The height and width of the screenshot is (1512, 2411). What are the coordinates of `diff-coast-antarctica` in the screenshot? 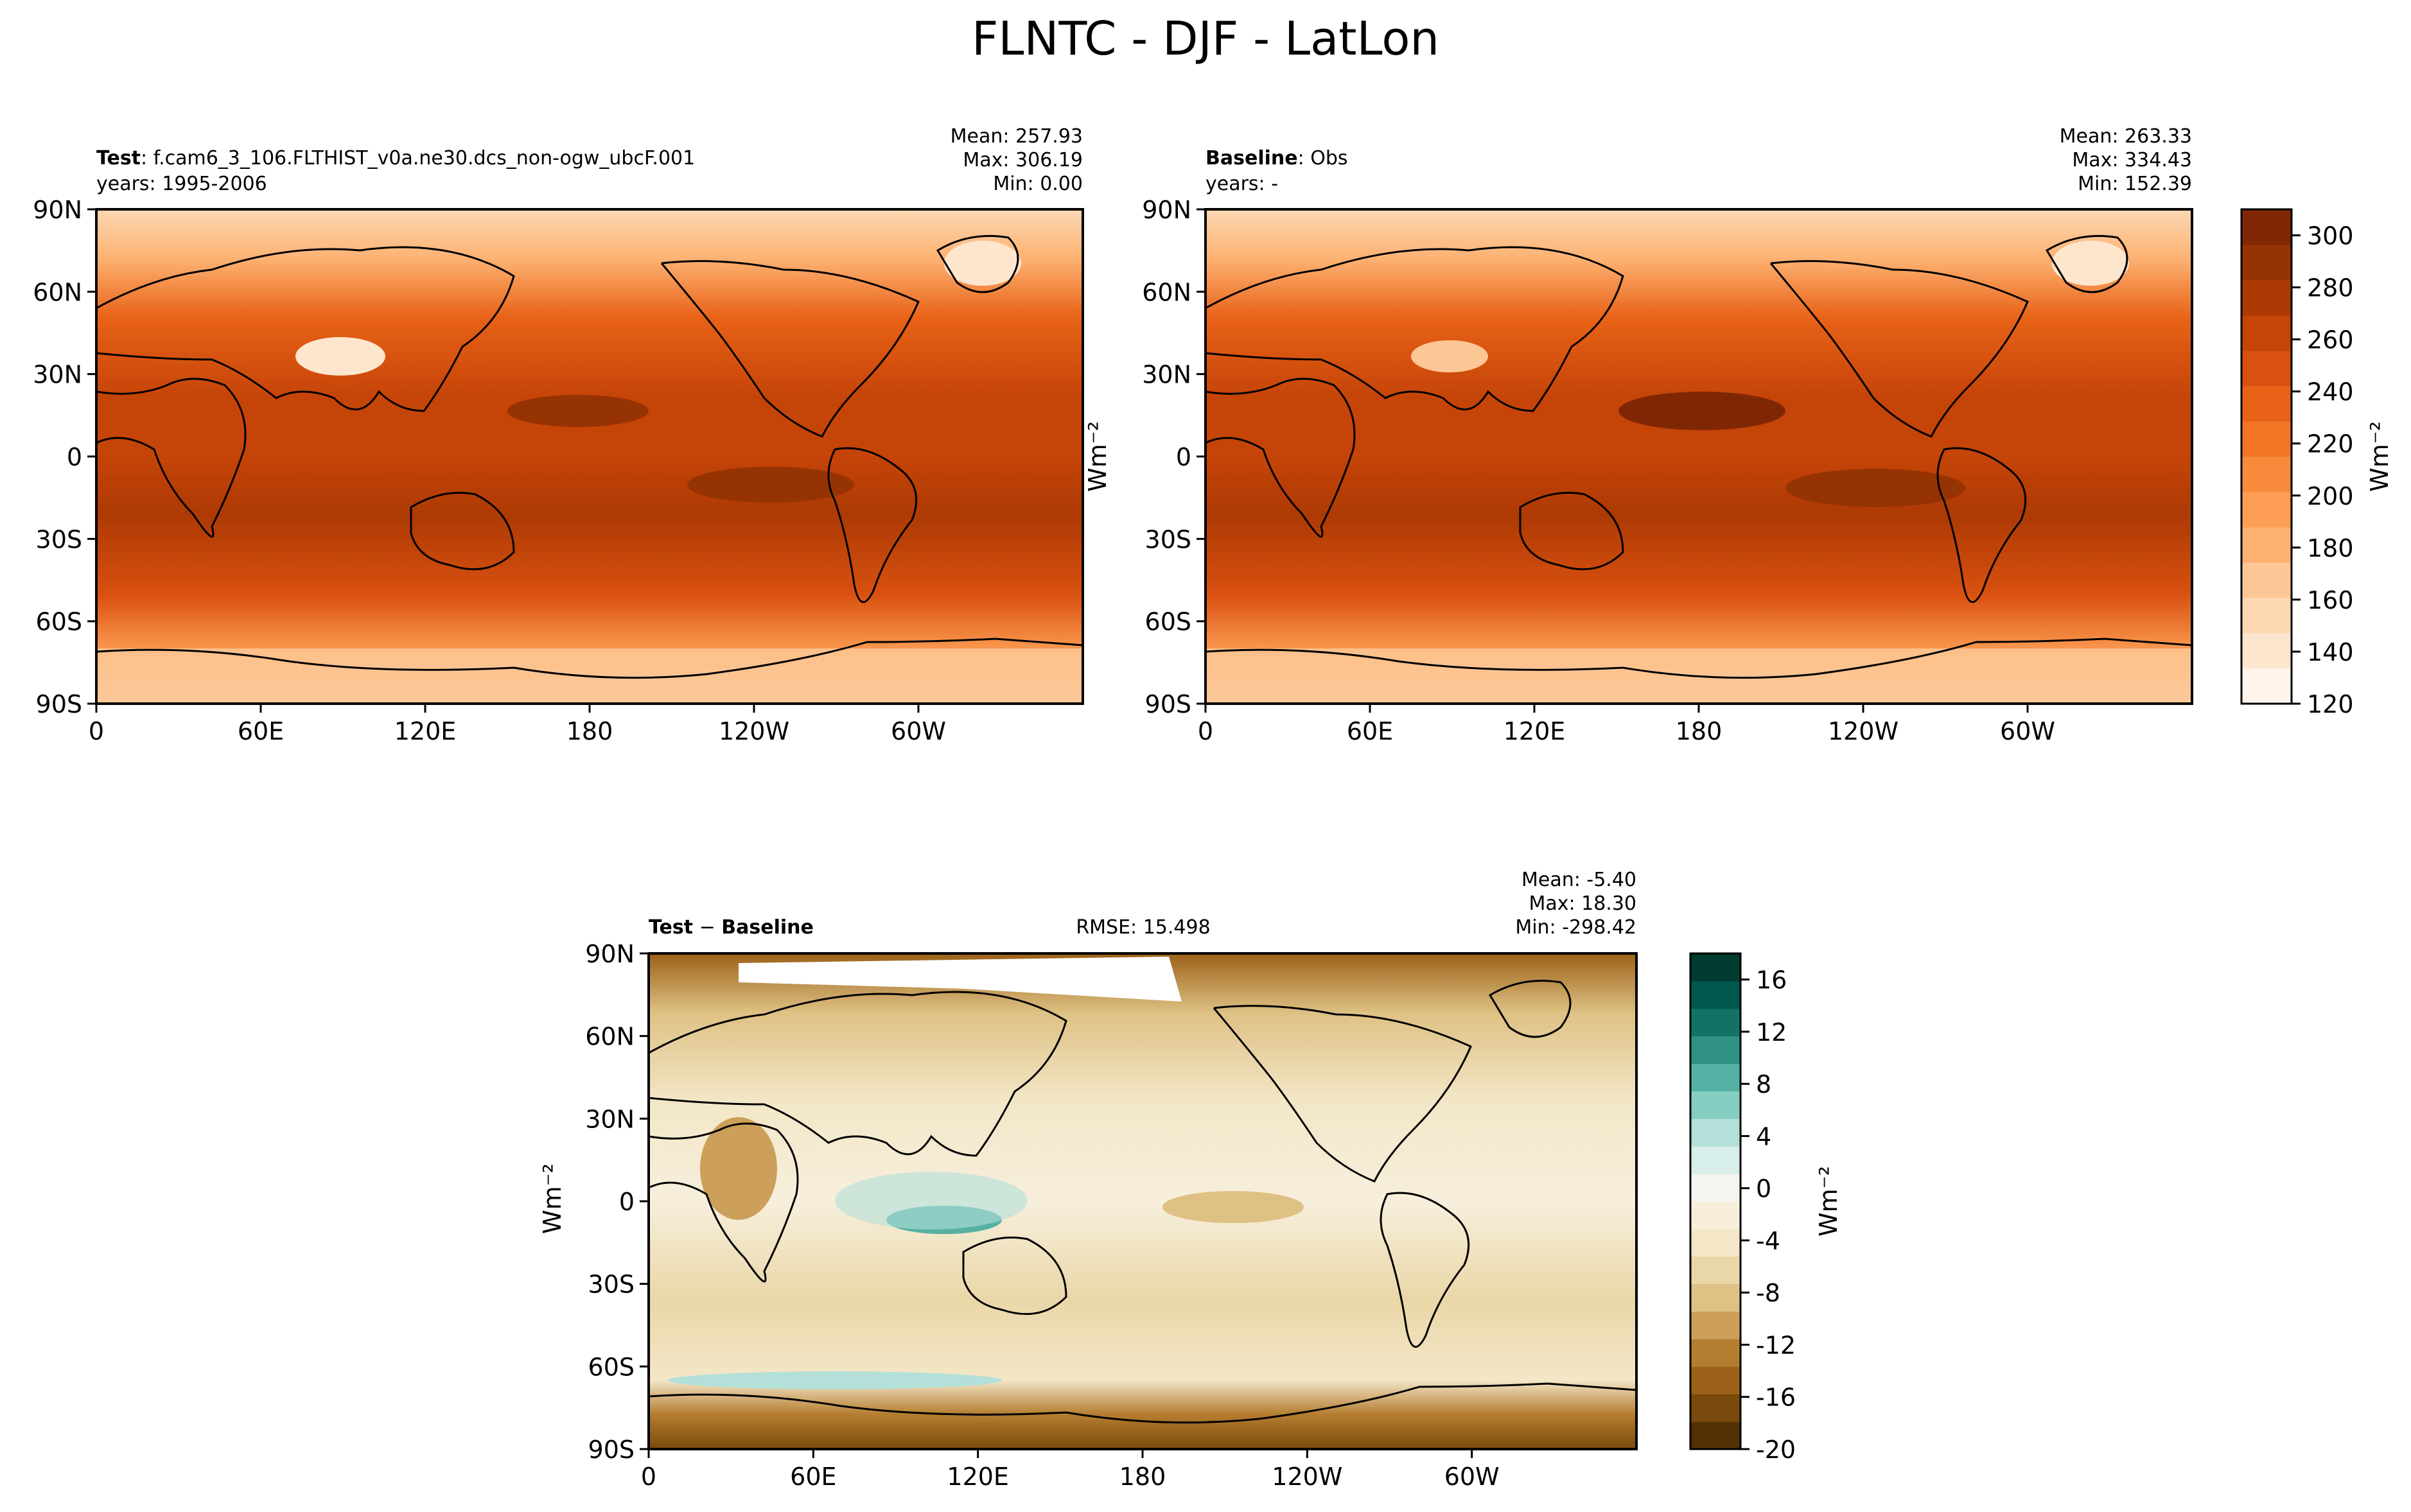 It's located at (1142, 1403).